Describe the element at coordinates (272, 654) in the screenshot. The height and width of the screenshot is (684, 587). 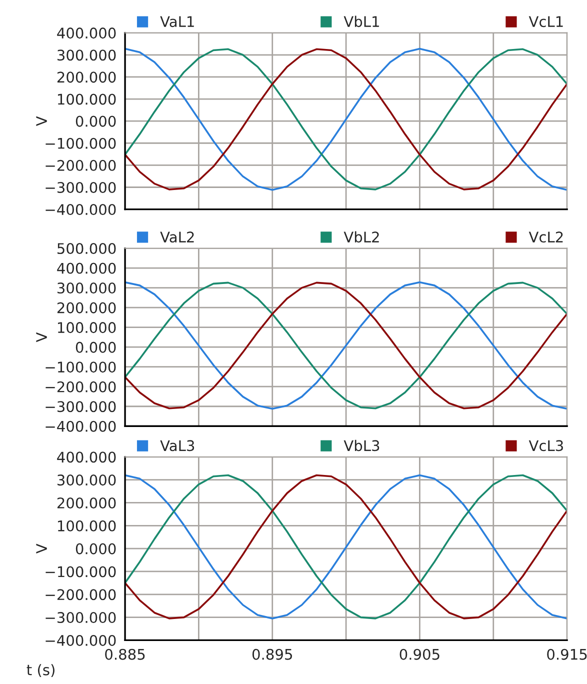
I see `x-tick-label: 0.895` at that location.